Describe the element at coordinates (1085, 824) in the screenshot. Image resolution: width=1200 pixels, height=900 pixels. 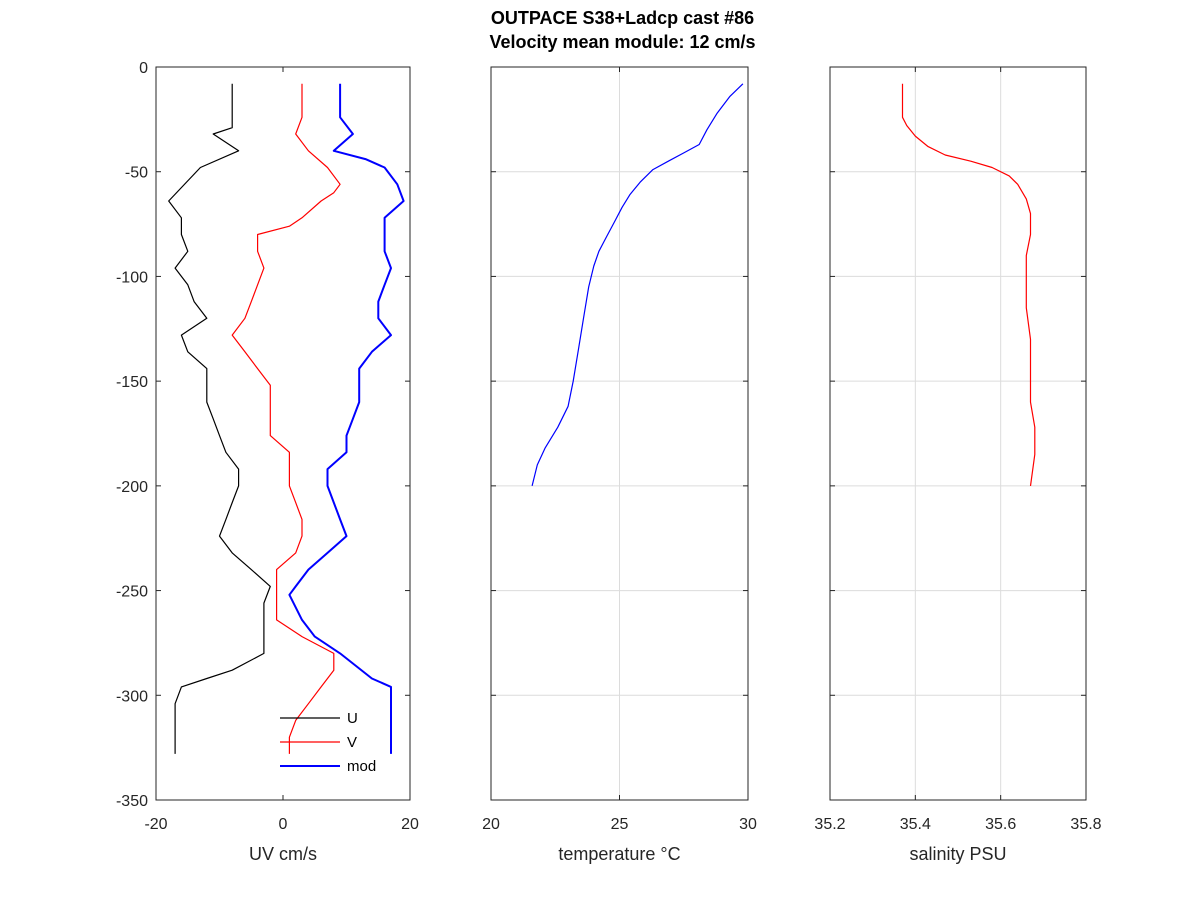
I see `x-tick-label: 35.8` at that location.